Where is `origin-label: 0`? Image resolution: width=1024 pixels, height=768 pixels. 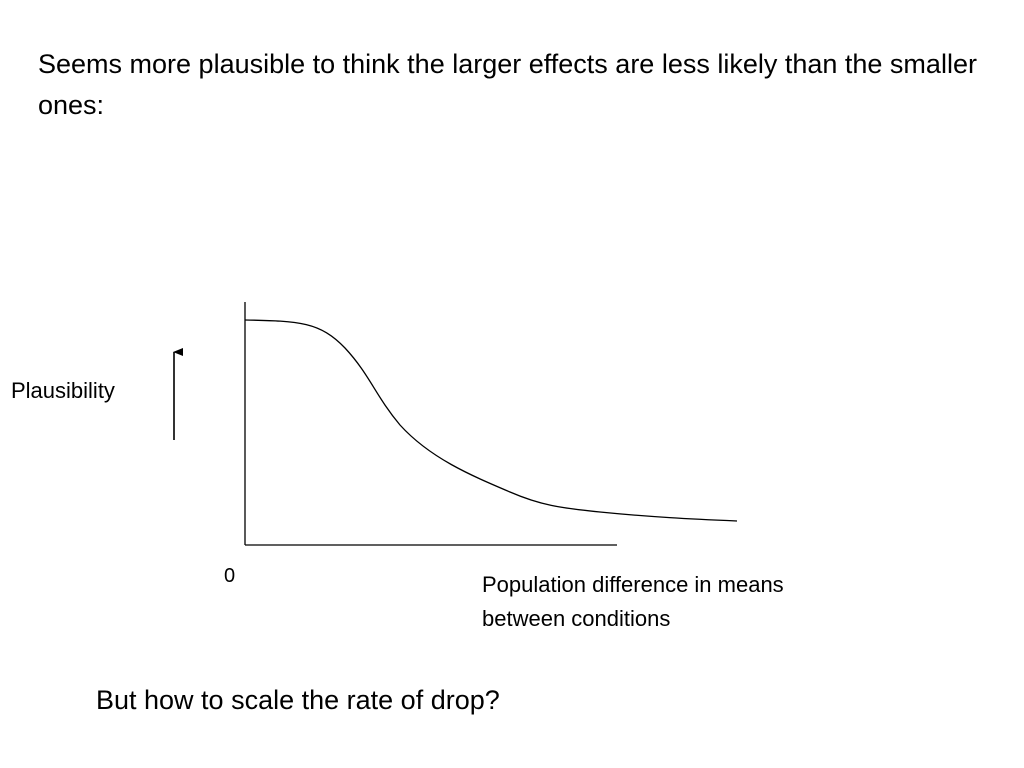
origin-label: 0 is located at coordinates (230, 576).